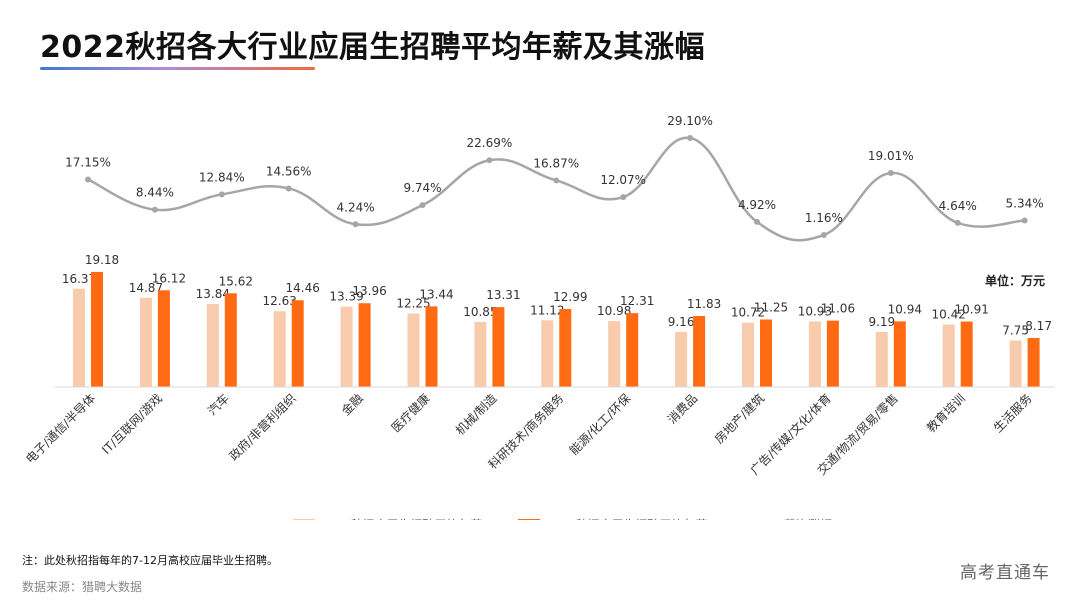 The width and height of the screenshot is (1080, 608). Describe the element at coordinates (218, 405) in the screenshot. I see `category-label: 汽车` at that location.